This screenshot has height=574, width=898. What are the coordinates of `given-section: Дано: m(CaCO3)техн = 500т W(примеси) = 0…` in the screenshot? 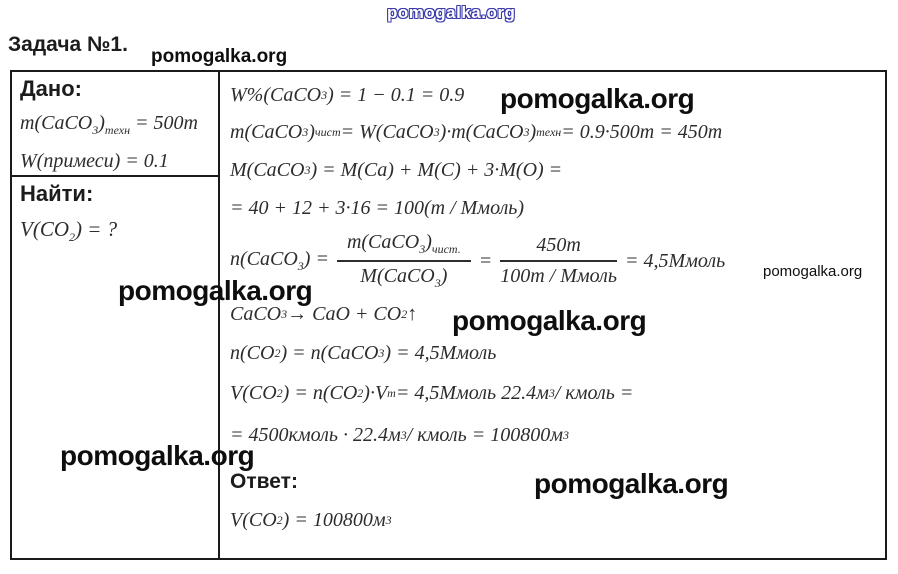 It's located at (115, 123).